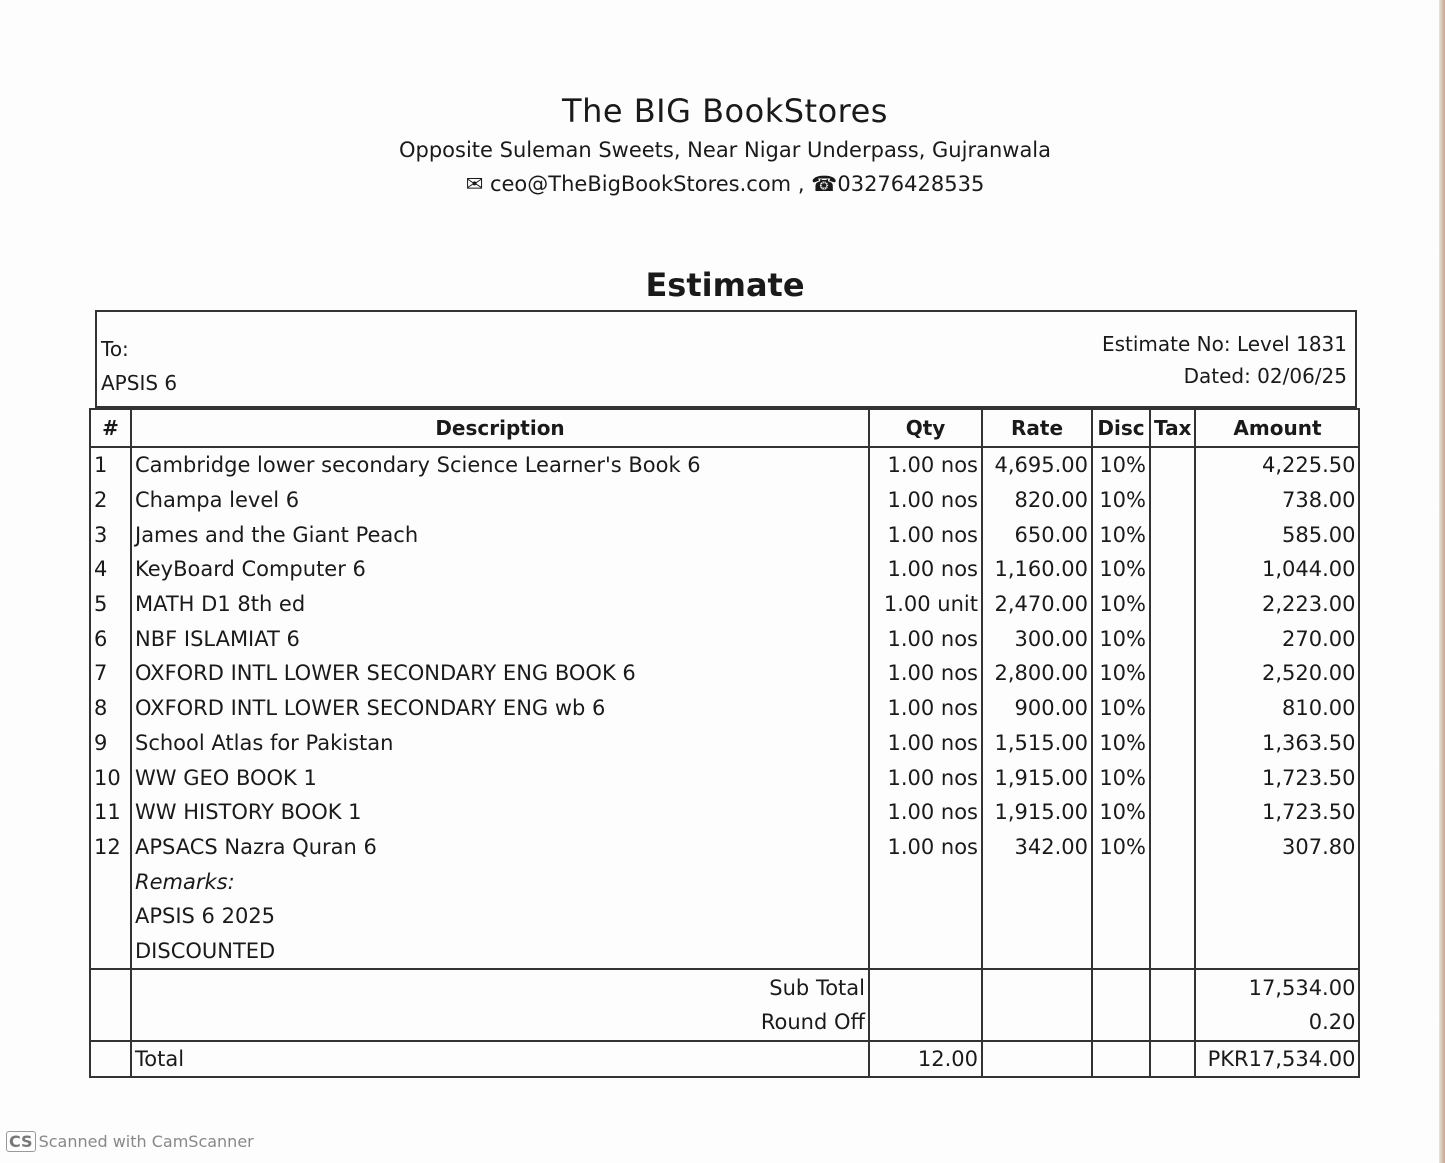 This screenshot has height=1163, width=1445. Describe the element at coordinates (500, 569) in the screenshot. I see `item-description: KeyBoard Computer 6` at that location.